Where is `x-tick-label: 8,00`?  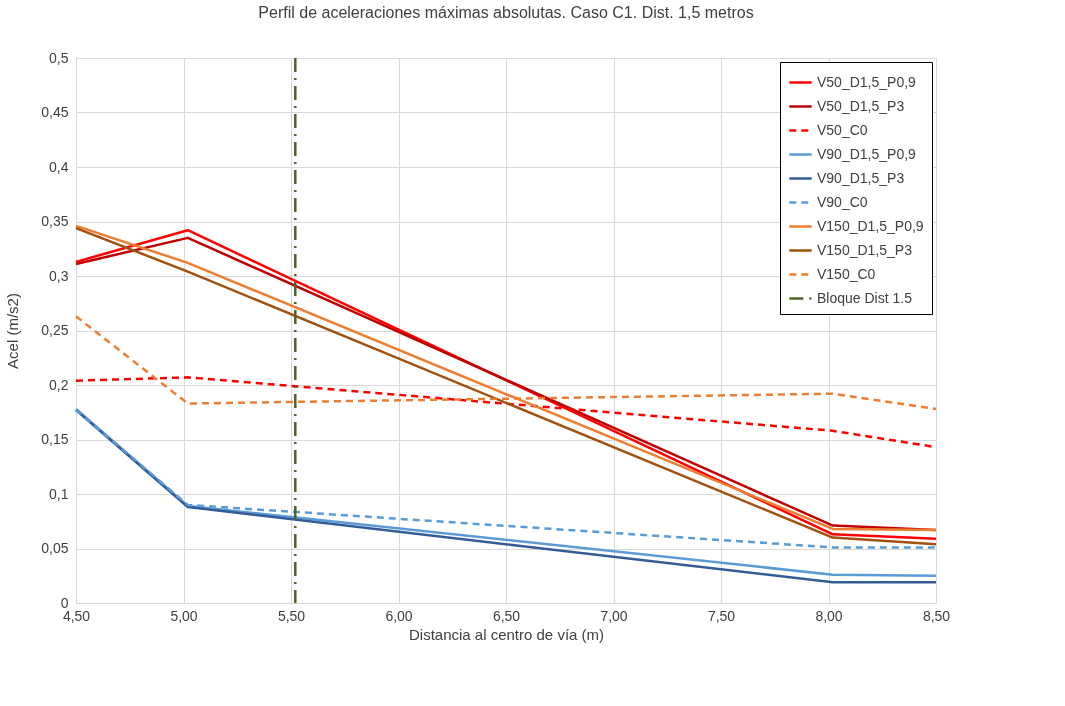
x-tick-label: 8,00 is located at coordinates (829, 615).